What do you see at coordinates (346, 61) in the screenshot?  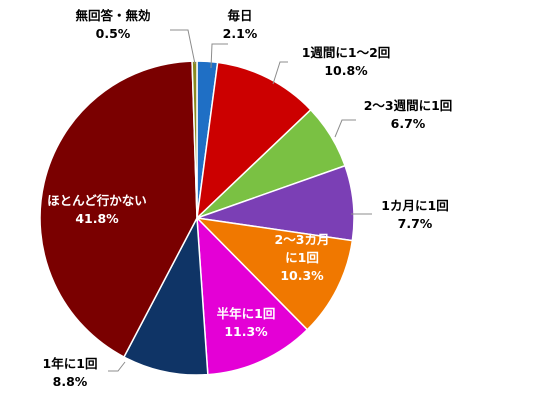 I see `slice-label: 1週間に1～2回 10.8%` at bounding box center [346, 61].